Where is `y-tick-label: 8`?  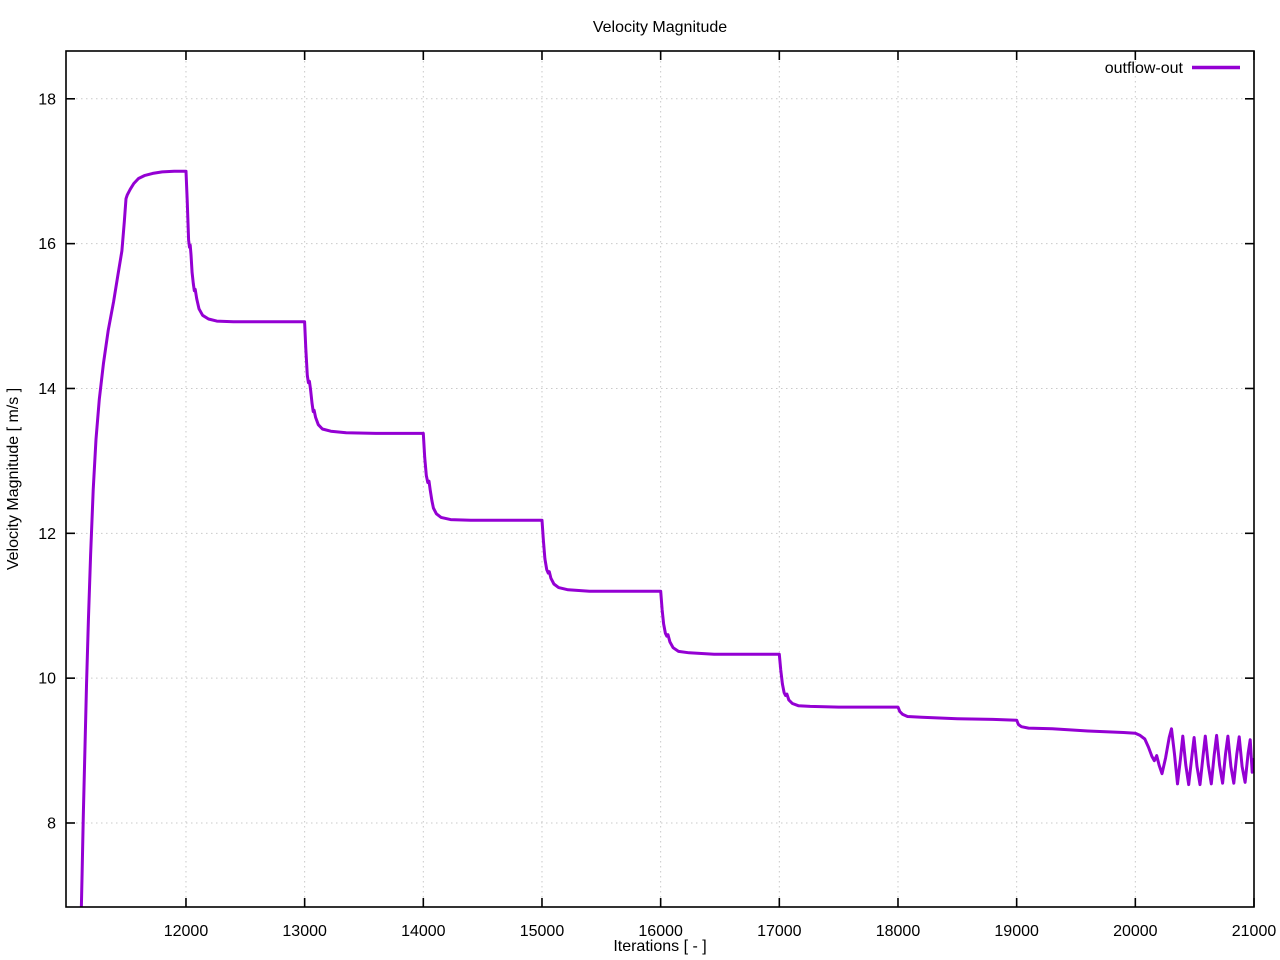 y-tick-label: 8 is located at coordinates (51, 823).